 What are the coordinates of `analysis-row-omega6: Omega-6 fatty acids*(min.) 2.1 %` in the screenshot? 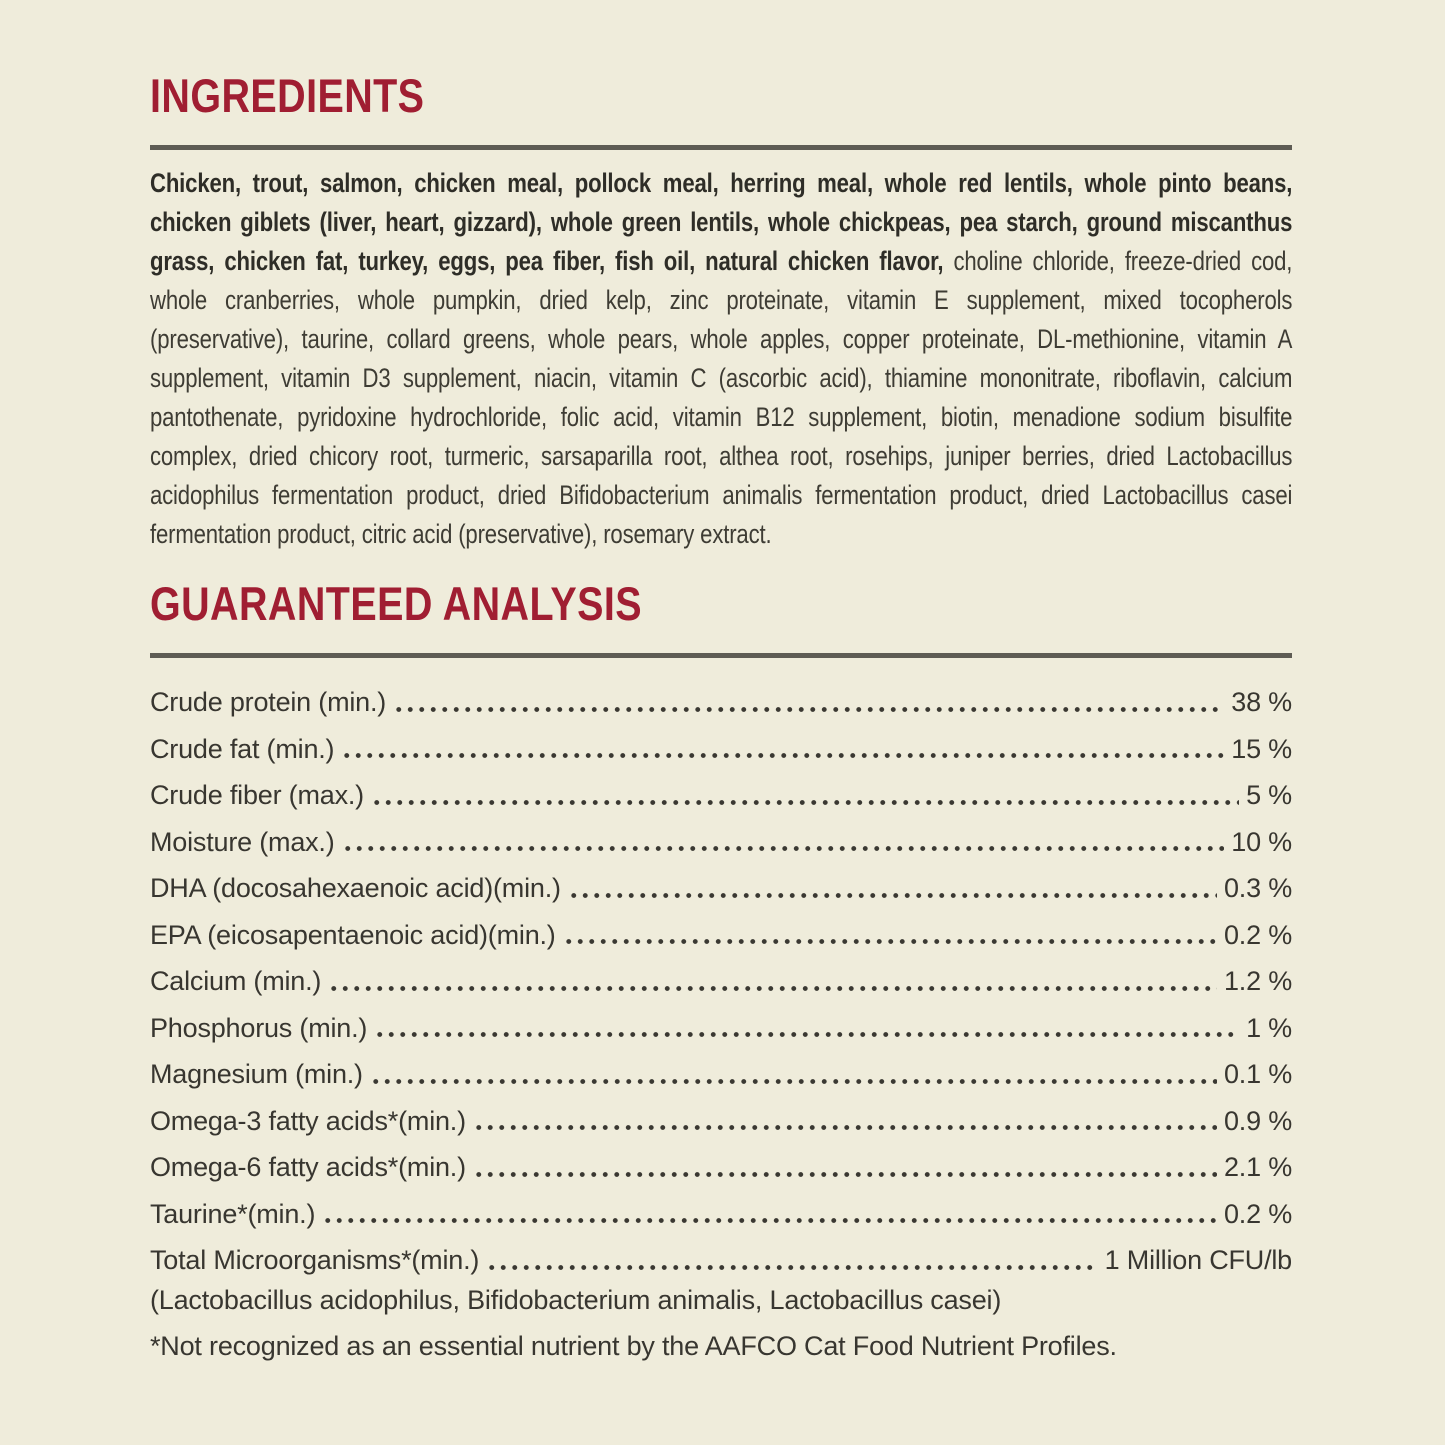 It's located at (721, 1160).